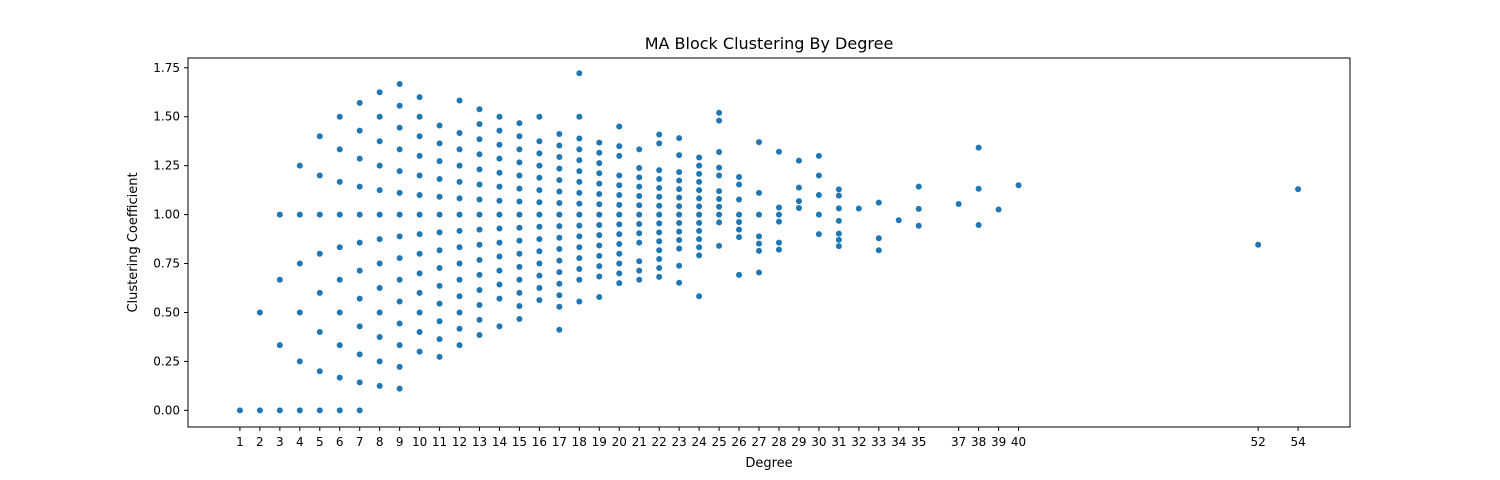 The width and height of the screenshot is (1500, 480). I want to click on chart-title: MA Block Clustering By Degree, so click(769, 43).